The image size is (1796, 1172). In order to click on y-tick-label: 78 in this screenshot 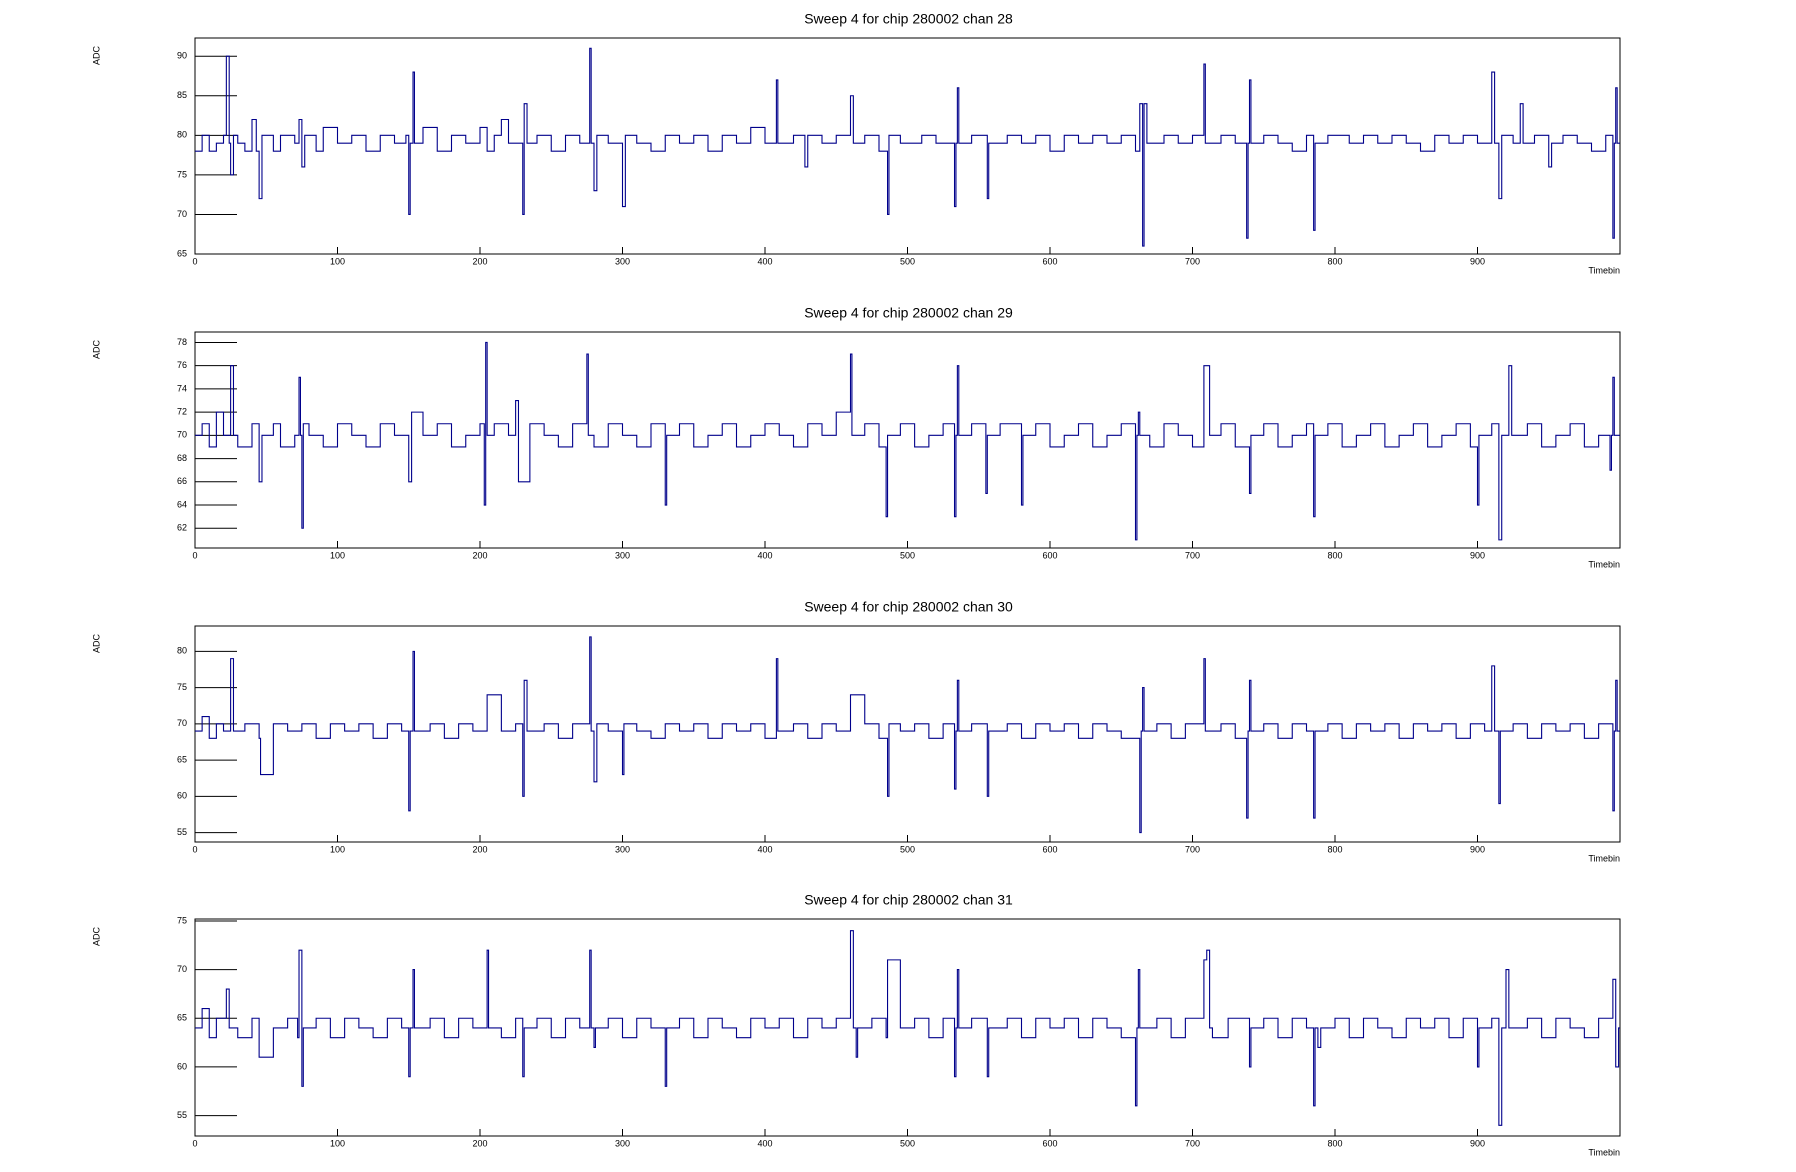, I will do `click(182, 342)`.